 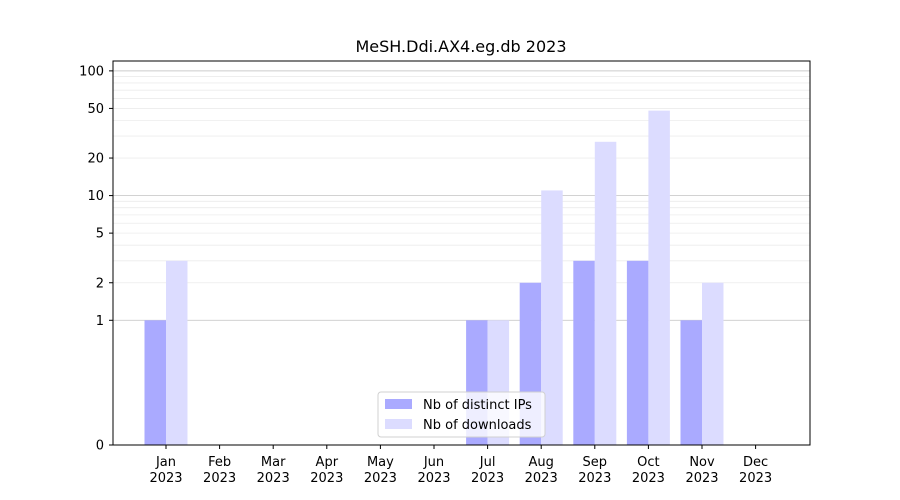 I want to click on legend: Nb of distinct IPs Nb of downloads, so click(x=461, y=414).